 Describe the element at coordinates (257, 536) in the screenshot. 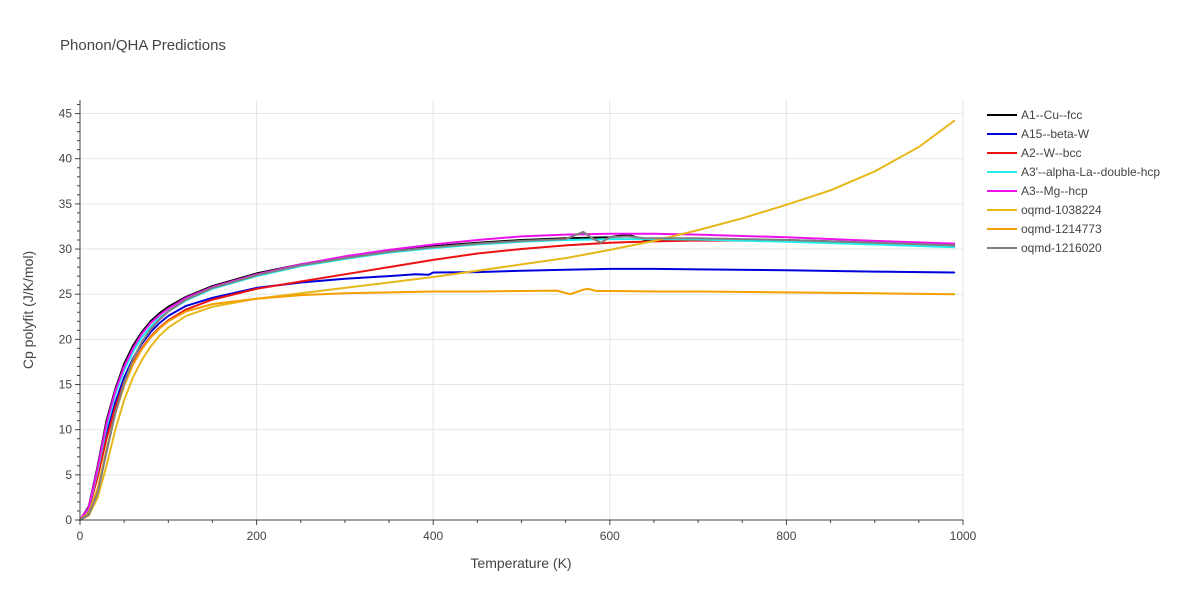

I see `x-tick-label: 200` at that location.